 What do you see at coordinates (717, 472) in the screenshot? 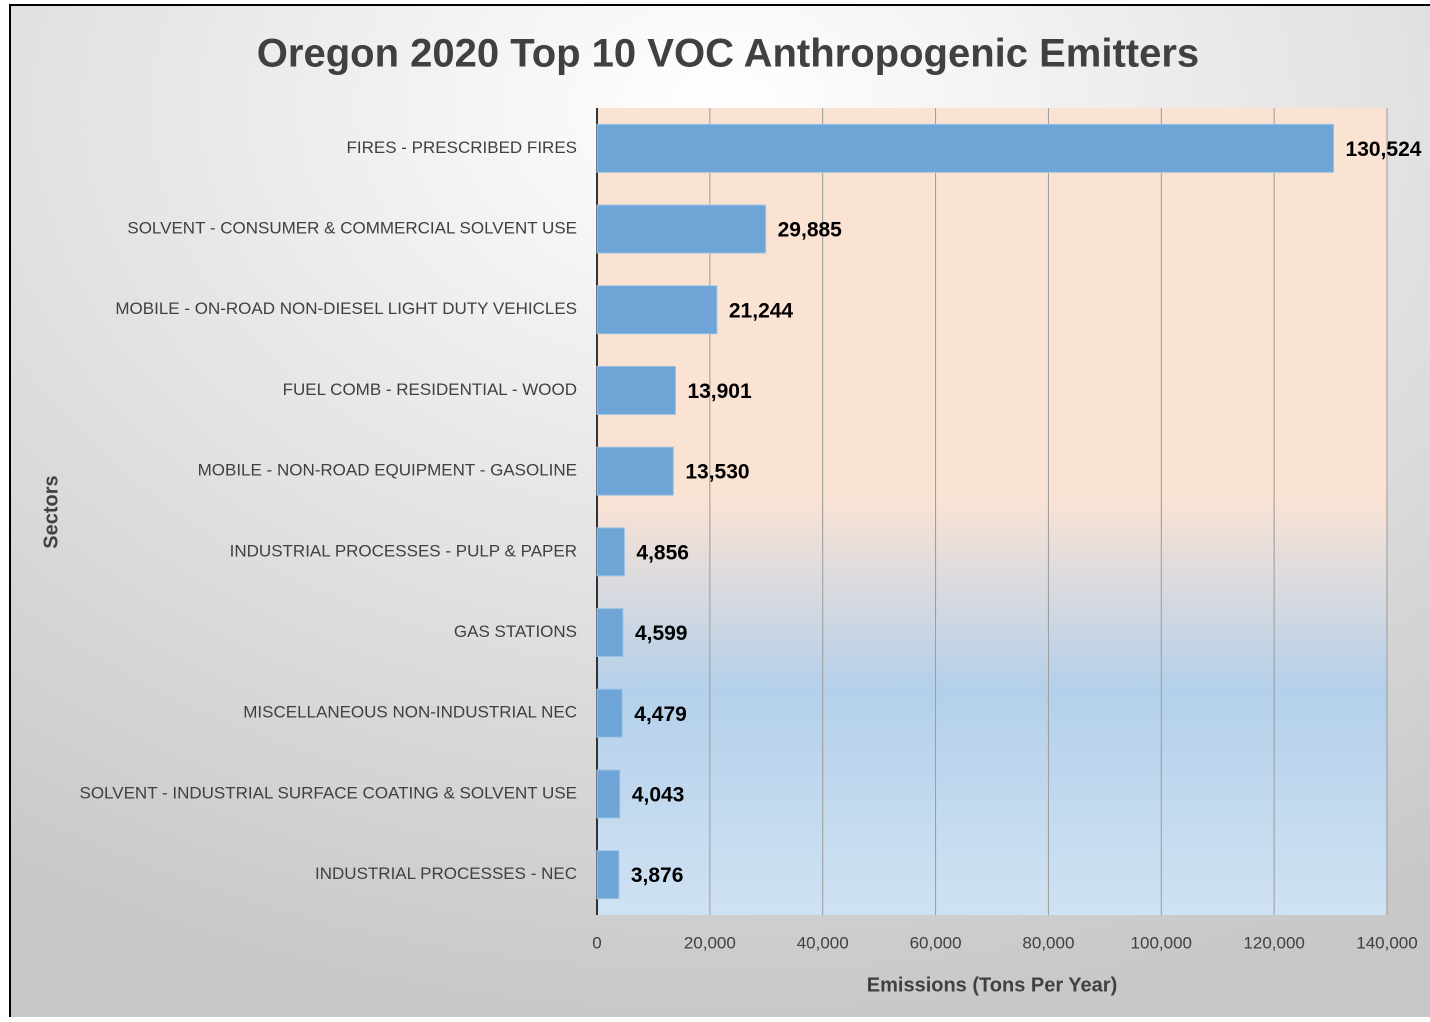
I see `data-label: 13,530` at bounding box center [717, 472].